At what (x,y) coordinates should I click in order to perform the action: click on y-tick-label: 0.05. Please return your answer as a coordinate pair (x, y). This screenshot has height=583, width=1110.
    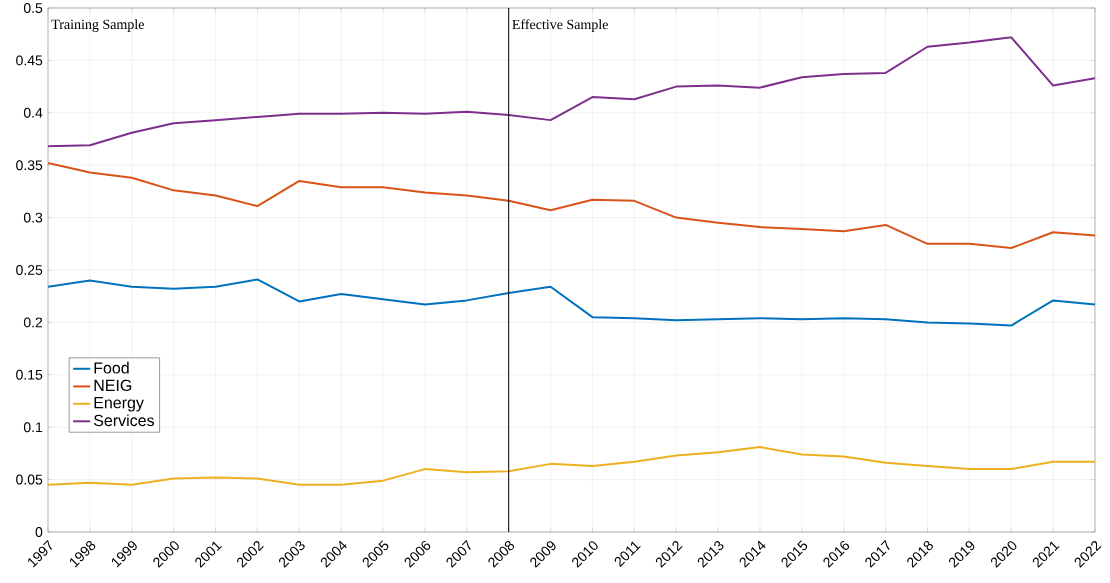
    Looking at the image, I should click on (29, 479).